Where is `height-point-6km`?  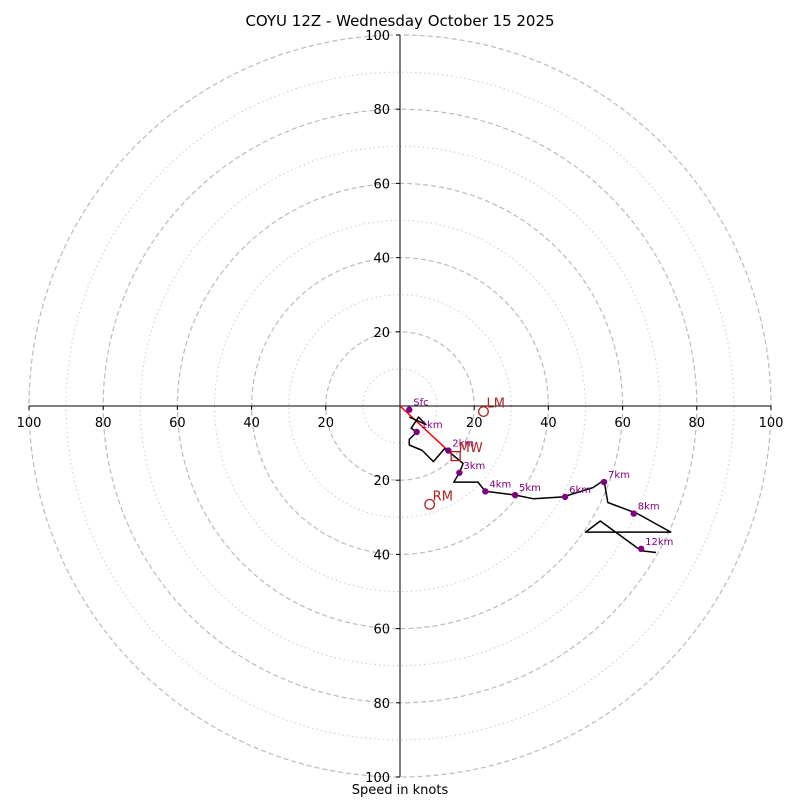
height-point-6km is located at coordinates (565, 497).